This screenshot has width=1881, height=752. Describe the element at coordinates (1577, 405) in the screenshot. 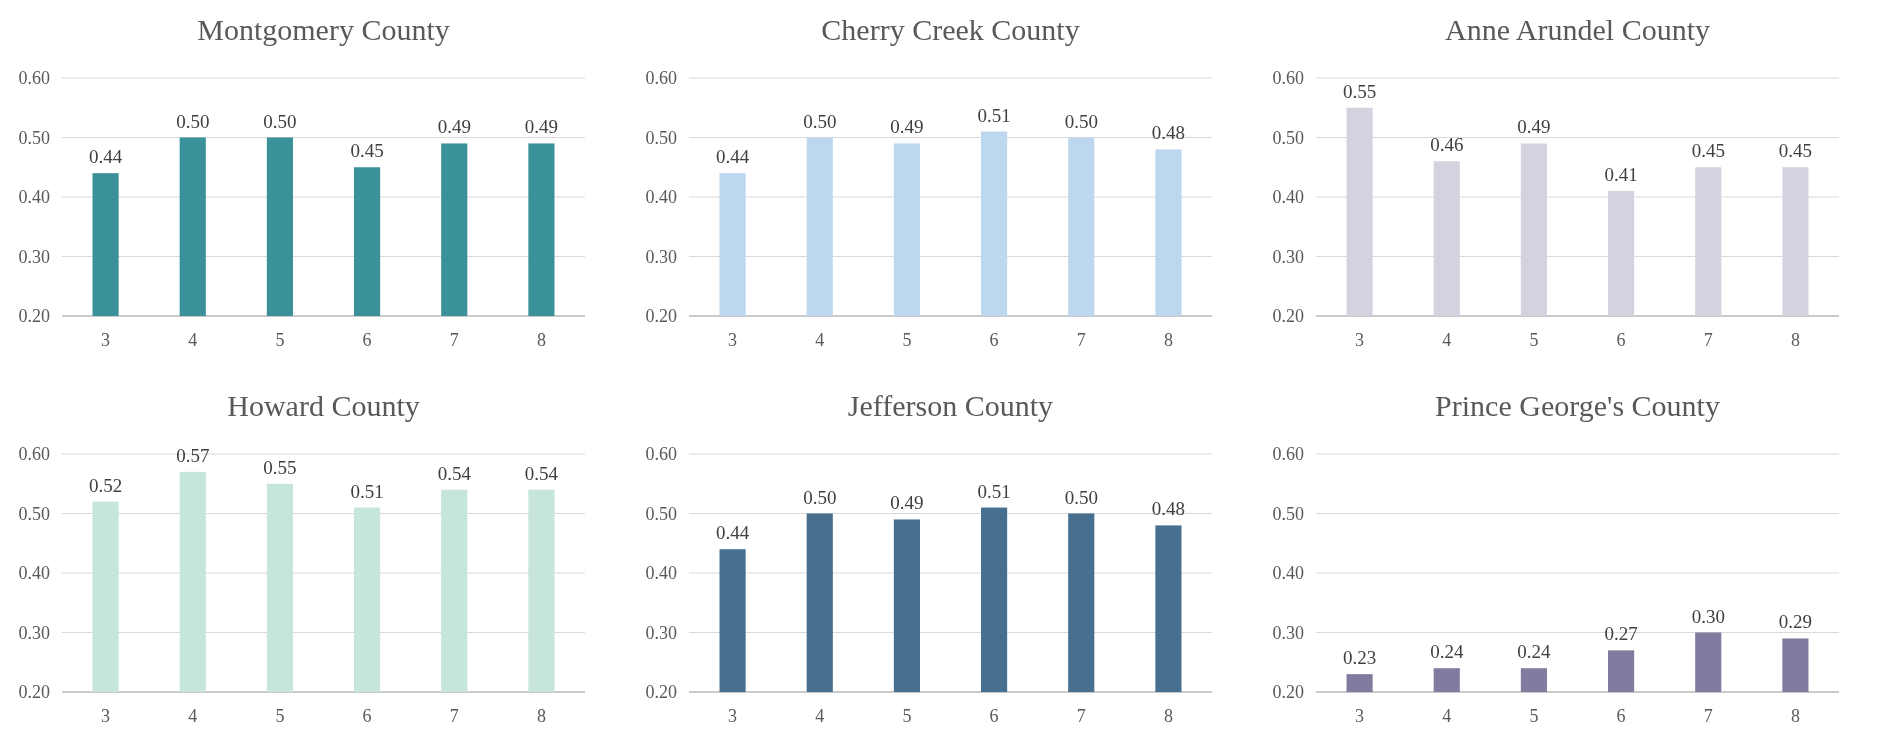

I see `chart-title: Prince George's County` at that location.